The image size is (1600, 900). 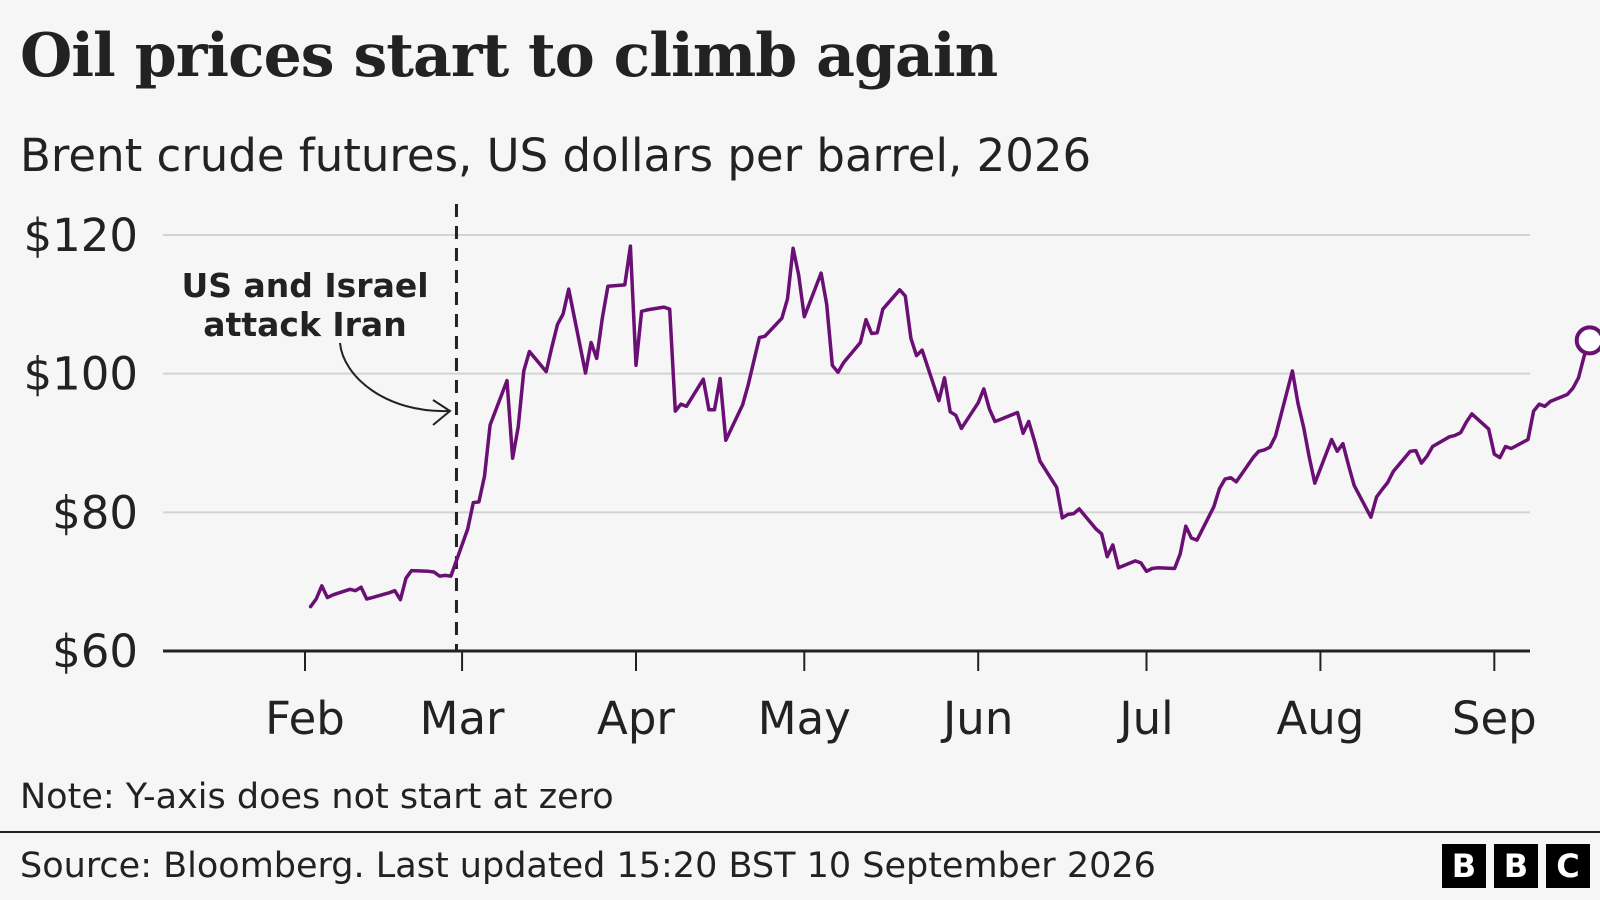 What do you see at coordinates (80, 374) in the screenshot?
I see `y-tick-label: $100` at bounding box center [80, 374].